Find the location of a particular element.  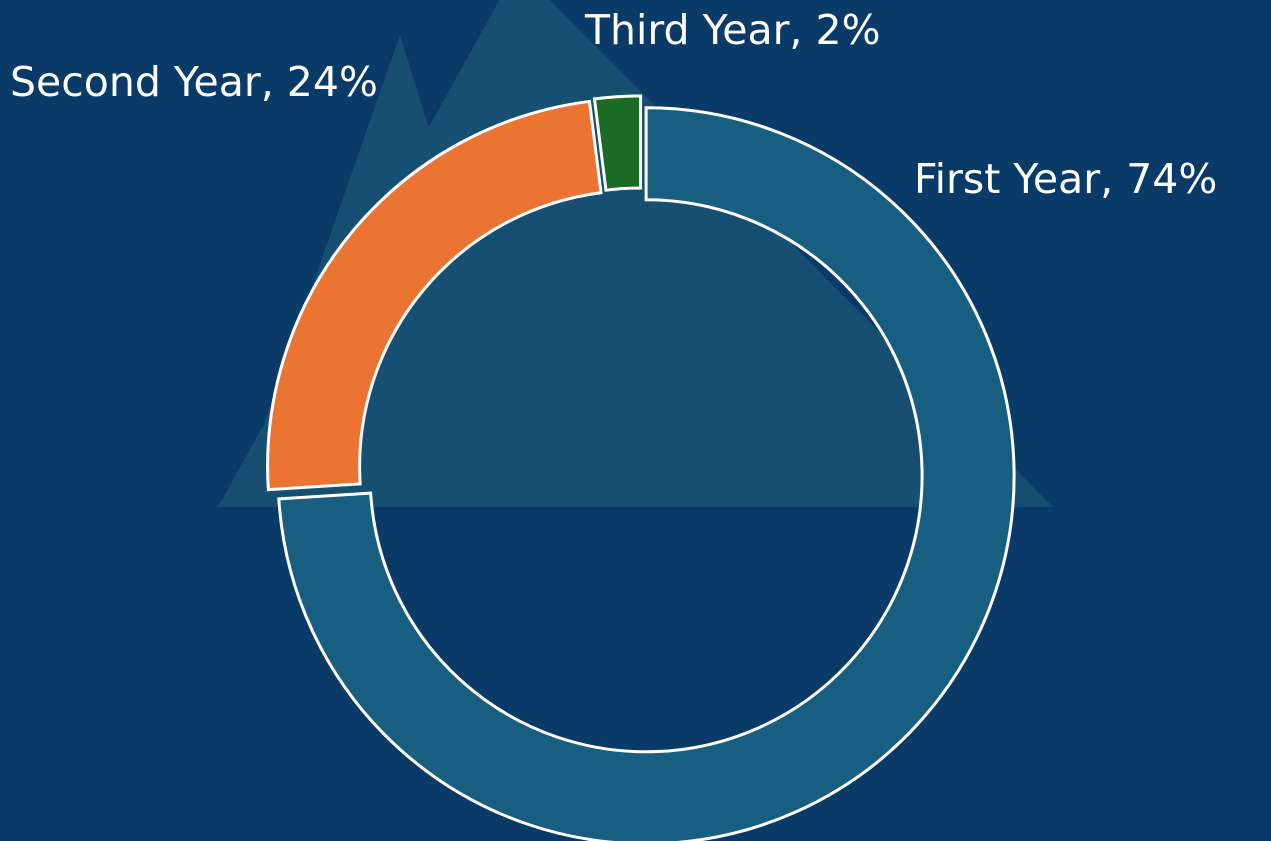

slice-label: Third Year, 2% is located at coordinates (732, 30).